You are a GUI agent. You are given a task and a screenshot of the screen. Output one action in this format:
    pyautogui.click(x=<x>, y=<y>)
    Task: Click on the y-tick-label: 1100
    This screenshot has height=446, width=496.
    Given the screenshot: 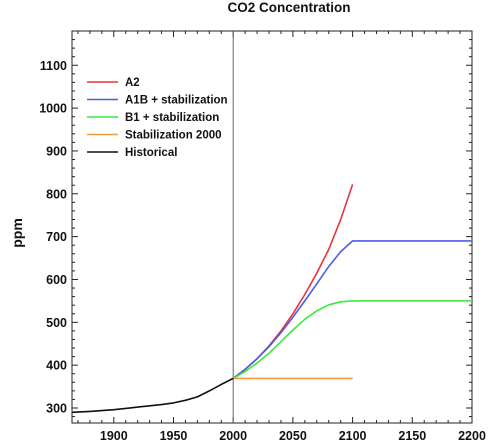 What is the action you would take?
    pyautogui.click(x=53, y=66)
    